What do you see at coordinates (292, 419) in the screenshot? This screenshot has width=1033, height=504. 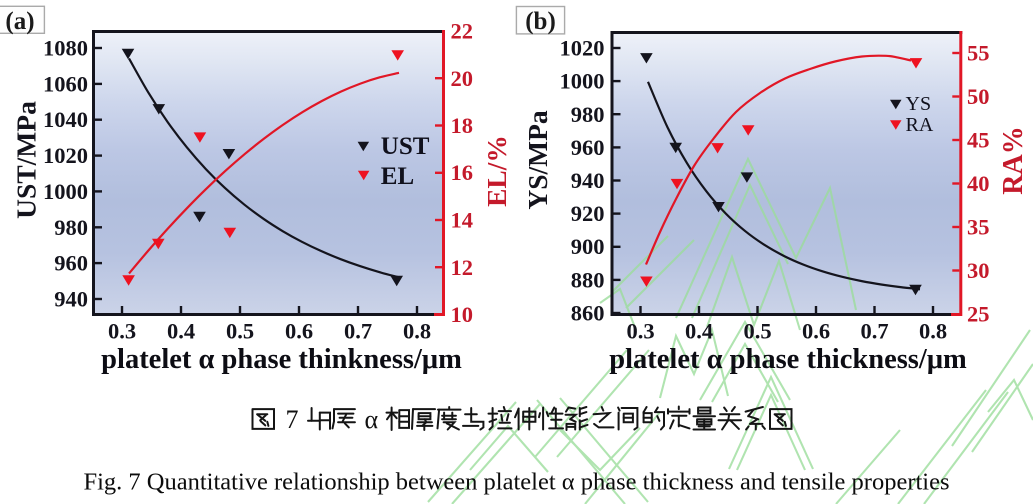 I see `svg-text: 7` at bounding box center [292, 419].